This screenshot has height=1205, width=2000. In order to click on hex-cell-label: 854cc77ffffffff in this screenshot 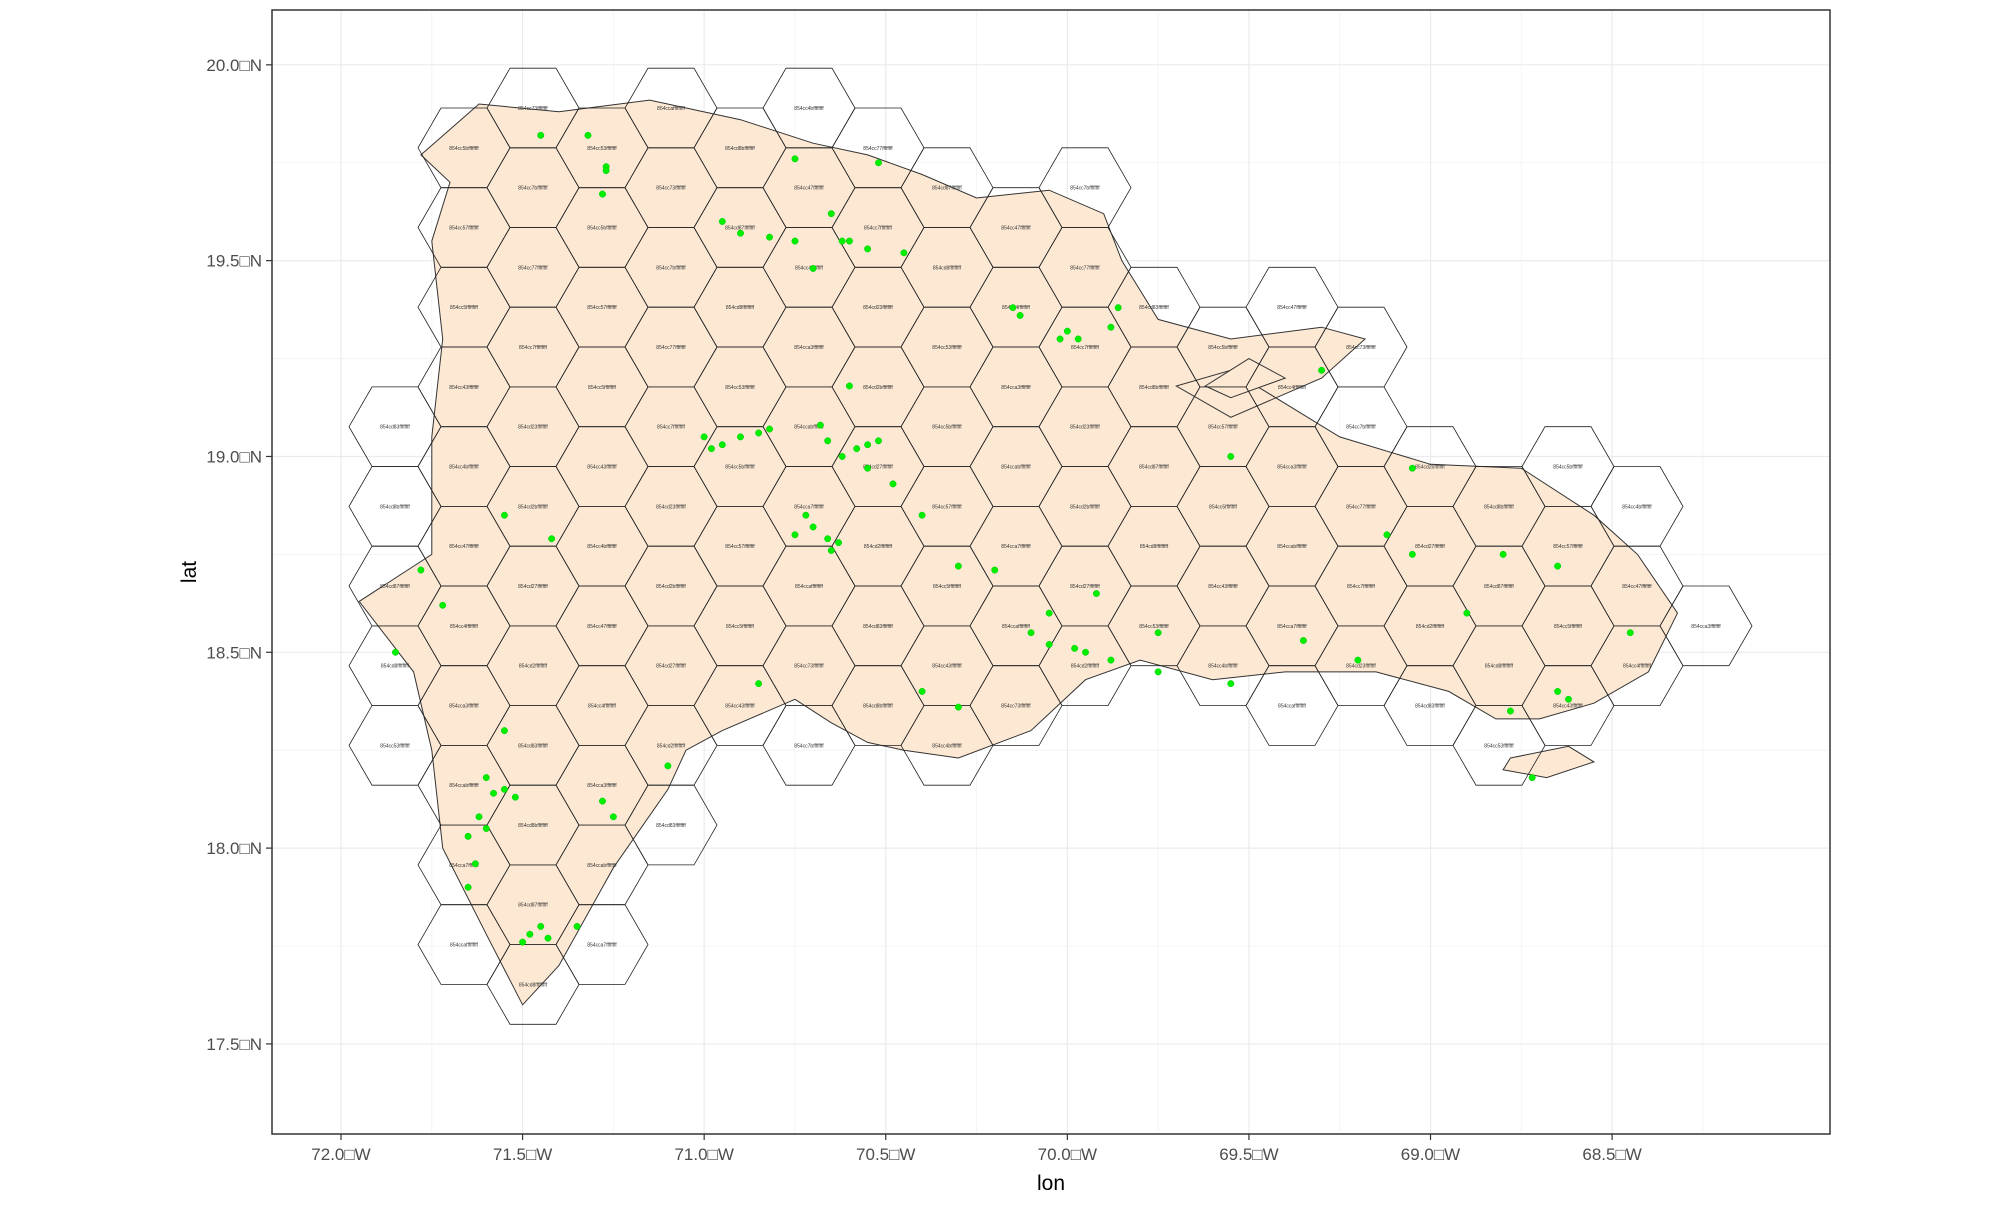, I will do `click(878, 149)`.